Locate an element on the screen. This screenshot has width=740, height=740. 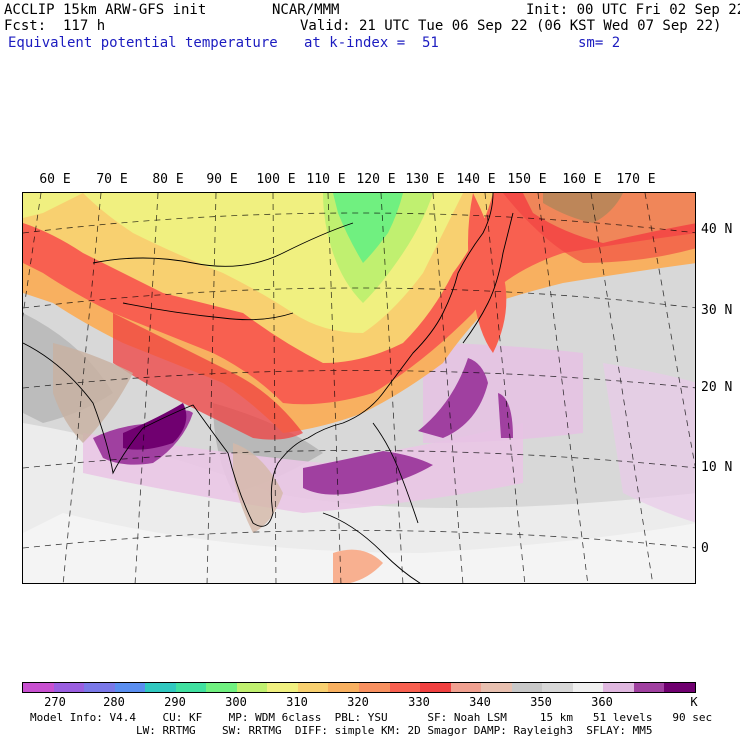
colorbar-tick: 290 is located at coordinates (175, 702).